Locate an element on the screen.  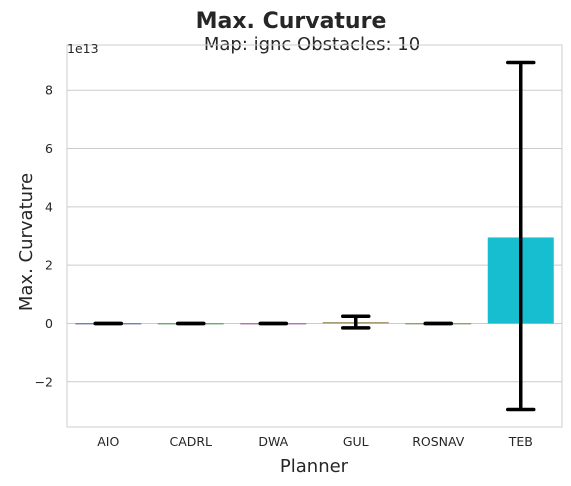
y-tick-label: 6 is located at coordinates (49, 148).